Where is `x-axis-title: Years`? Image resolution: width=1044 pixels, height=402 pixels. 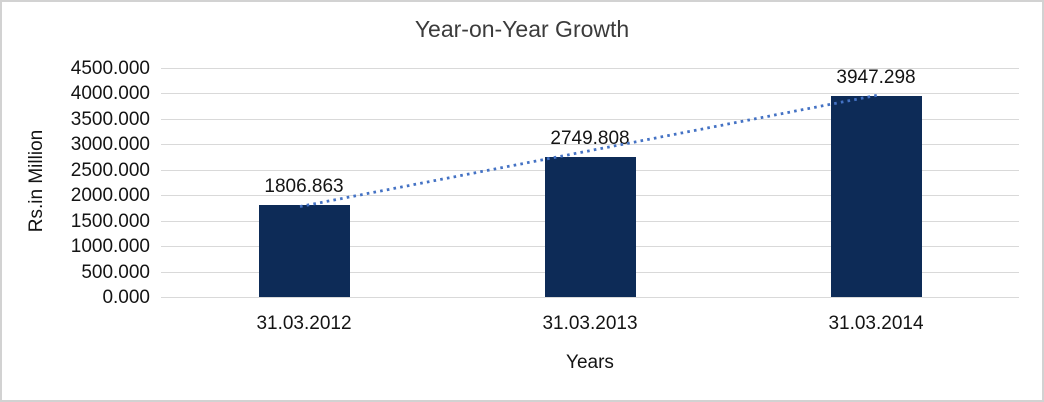
x-axis-title: Years is located at coordinates (590, 362).